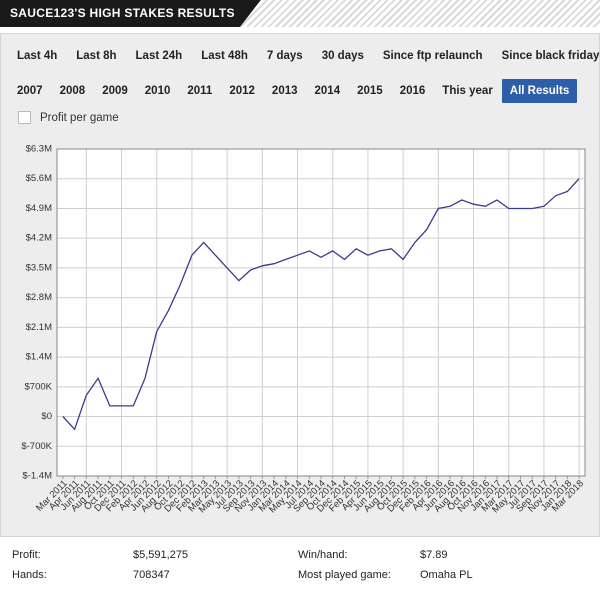  What do you see at coordinates (323, 555) in the screenshot?
I see `stat-label: Win/hand:` at bounding box center [323, 555].